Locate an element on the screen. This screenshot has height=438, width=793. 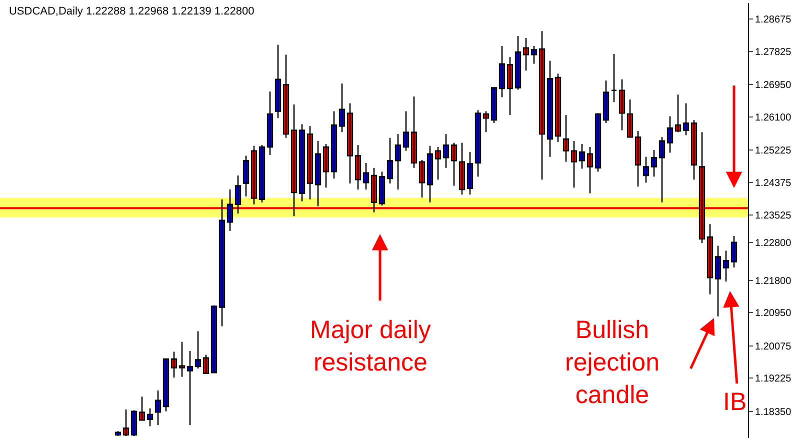
annotation: IB is located at coordinates (735, 402).